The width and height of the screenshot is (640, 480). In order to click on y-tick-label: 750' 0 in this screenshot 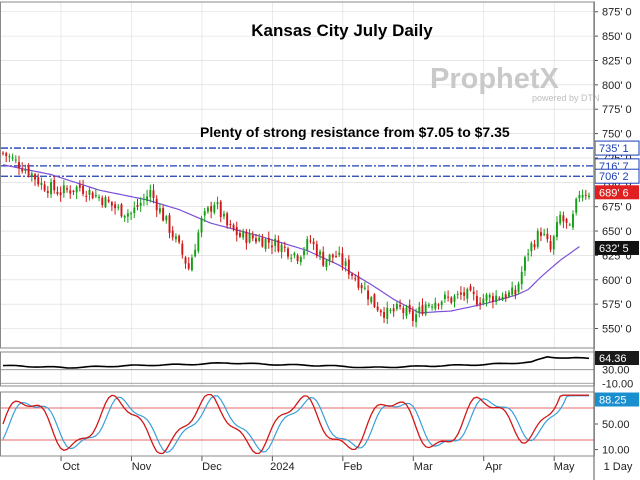, I will do `click(617, 135)`.